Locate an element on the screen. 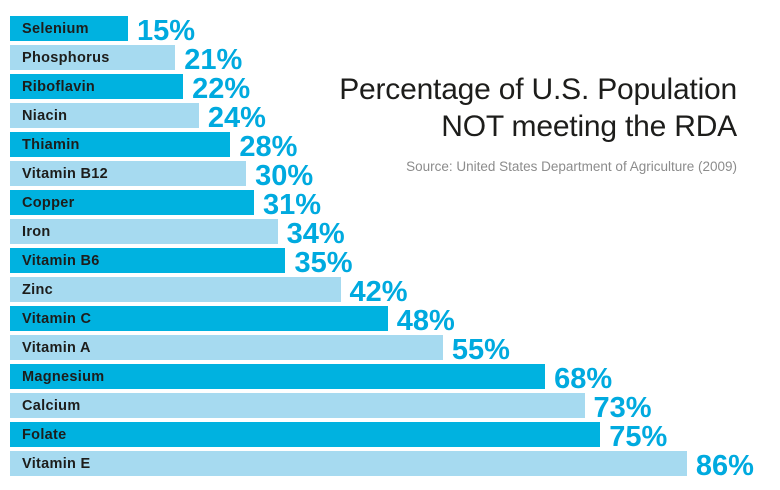 This screenshot has height=490, width=780. bar-value-label: 42% is located at coordinates (378, 292).